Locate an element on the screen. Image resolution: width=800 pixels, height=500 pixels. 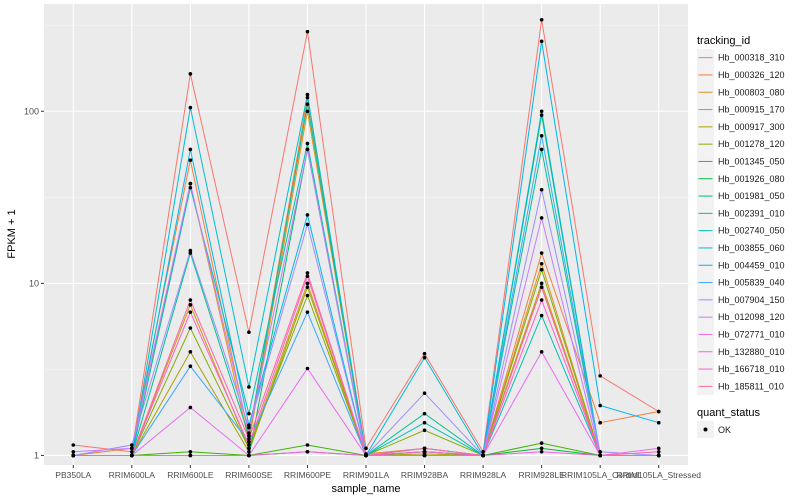
x-tick-label: RRIM928LE is located at coordinates (541, 475).